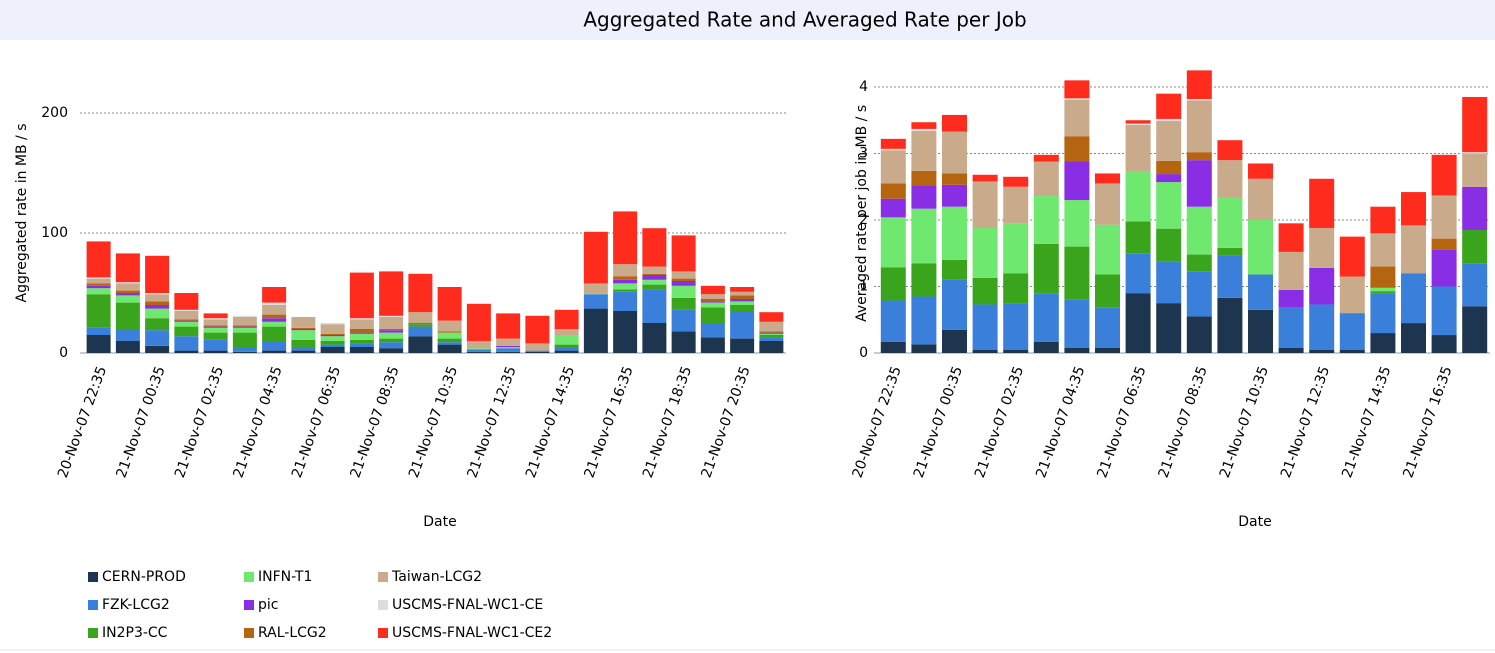 The image size is (1495, 653). Describe the element at coordinates (140, 422) in the screenshot. I see `x-tick-label: 21-Nov-07 00:35` at that location.